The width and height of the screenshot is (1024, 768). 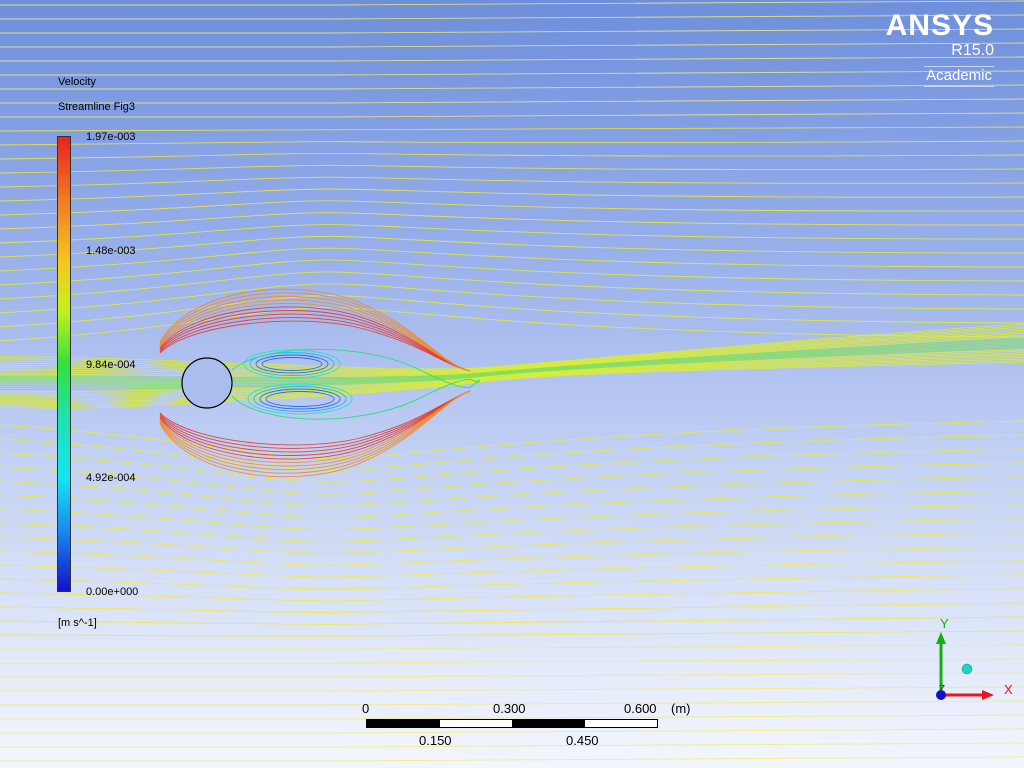 What do you see at coordinates (988, 695) in the screenshot?
I see `x-axis-arrowhead` at bounding box center [988, 695].